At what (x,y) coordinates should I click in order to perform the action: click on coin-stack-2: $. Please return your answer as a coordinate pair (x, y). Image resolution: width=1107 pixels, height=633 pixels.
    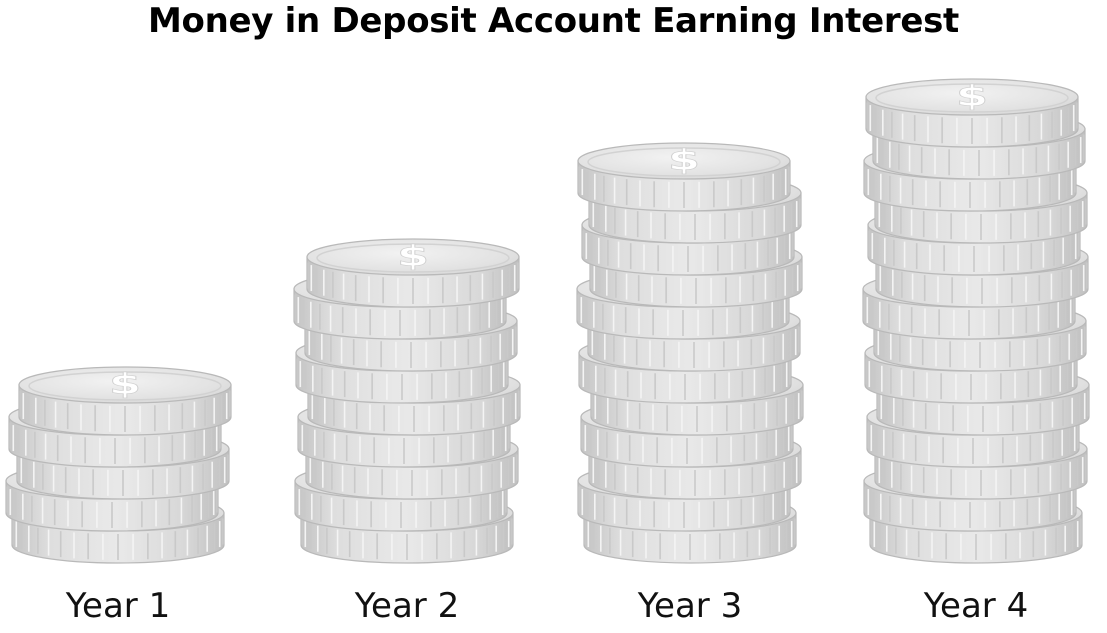
    Looking at the image, I should click on (407, 401).